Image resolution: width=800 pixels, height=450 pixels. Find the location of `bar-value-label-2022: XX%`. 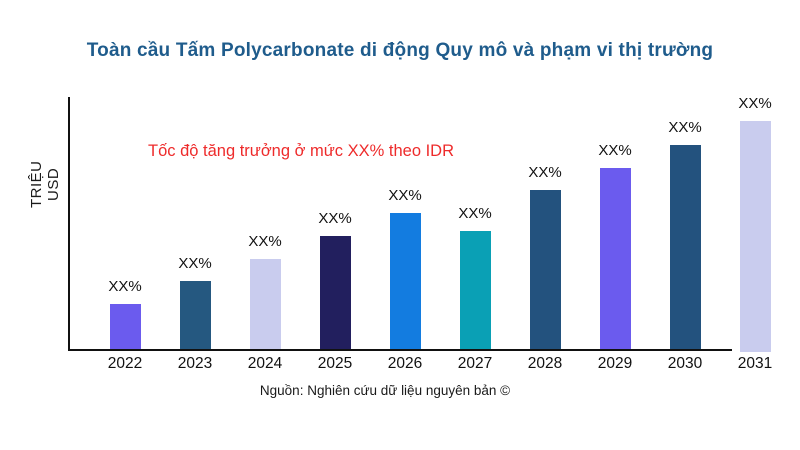

bar-value-label-2022: XX% is located at coordinates (125, 286).